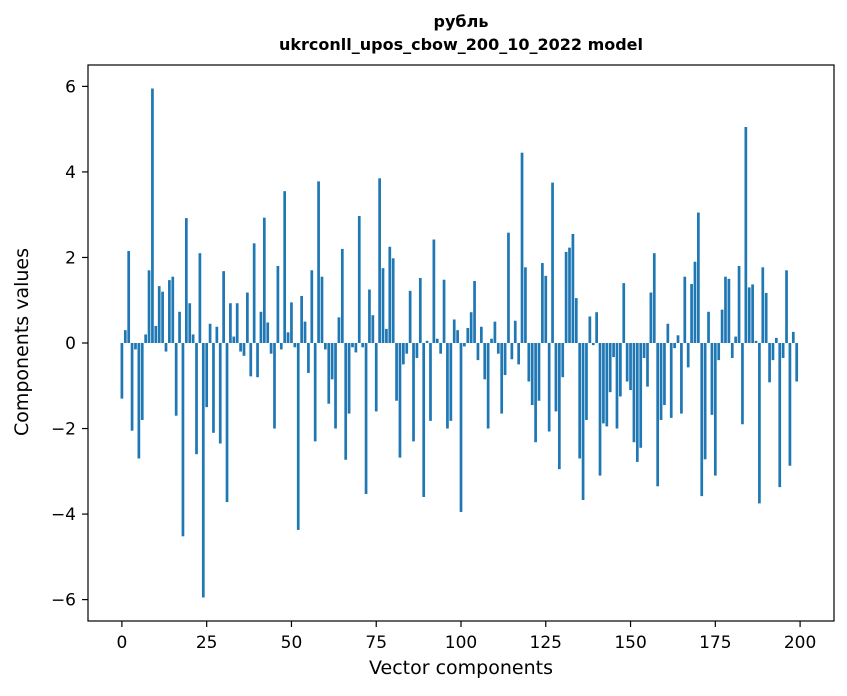 Image resolution: width=847 pixels, height=696 pixels. Describe the element at coordinates (630, 643) in the screenshot. I see `x-tick-label: 150` at that location.